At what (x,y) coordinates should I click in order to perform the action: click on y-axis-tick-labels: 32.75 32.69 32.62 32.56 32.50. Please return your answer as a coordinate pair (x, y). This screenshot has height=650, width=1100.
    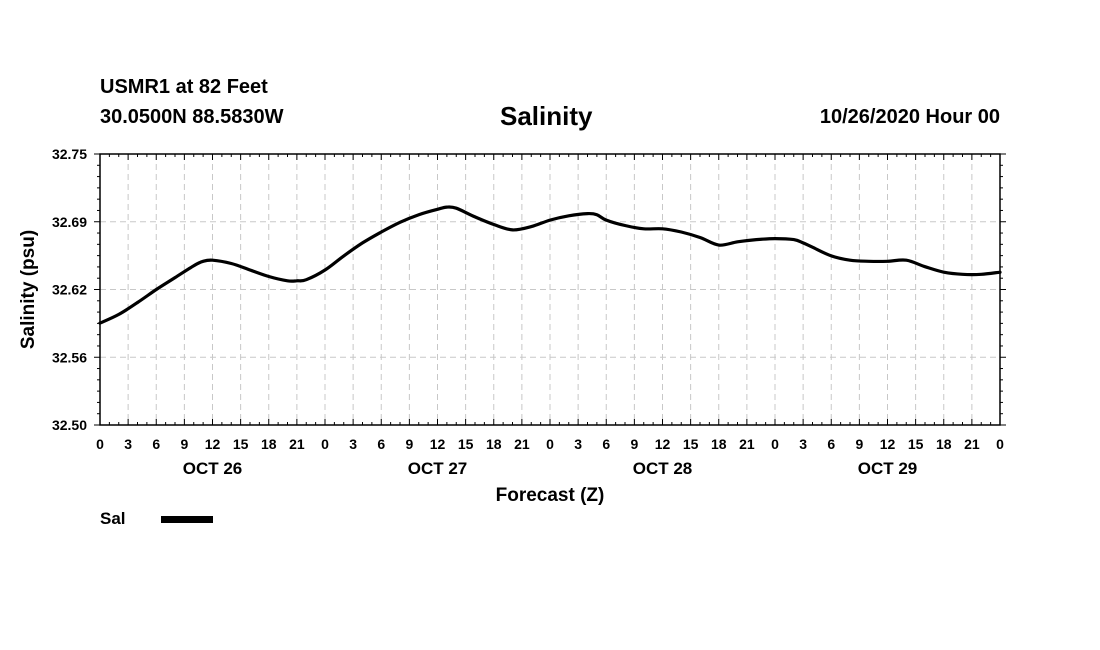
    Looking at the image, I should click on (69, 289).